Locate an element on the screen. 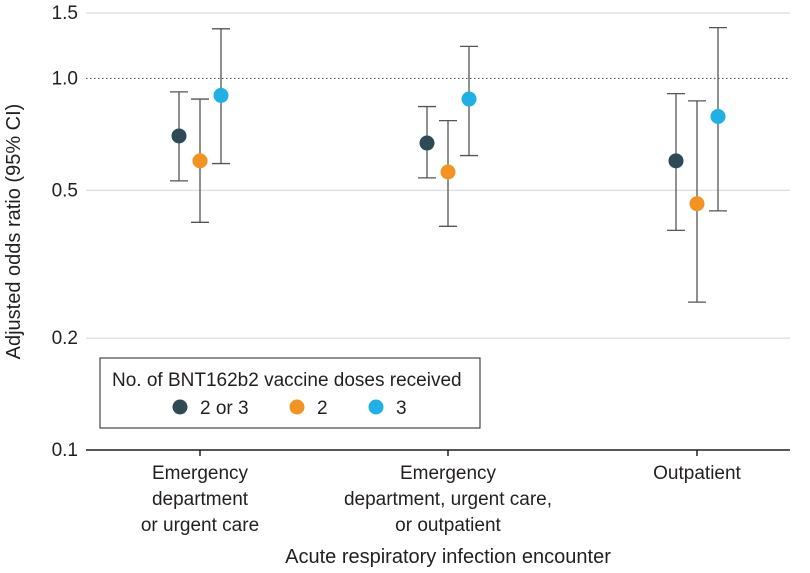 This screenshot has width=810, height=573. category-label: or urgent care is located at coordinates (200, 525).